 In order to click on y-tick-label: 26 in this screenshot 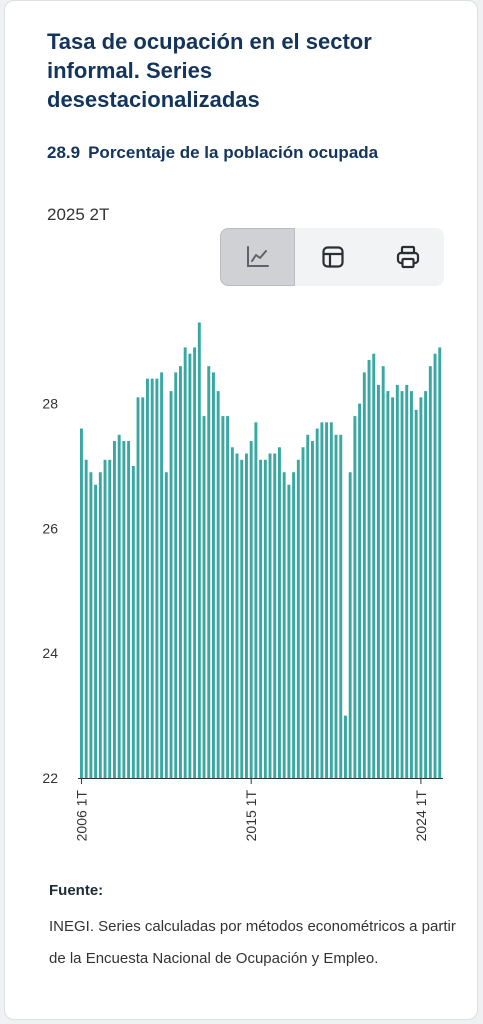, I will do `click(50, 528)`.